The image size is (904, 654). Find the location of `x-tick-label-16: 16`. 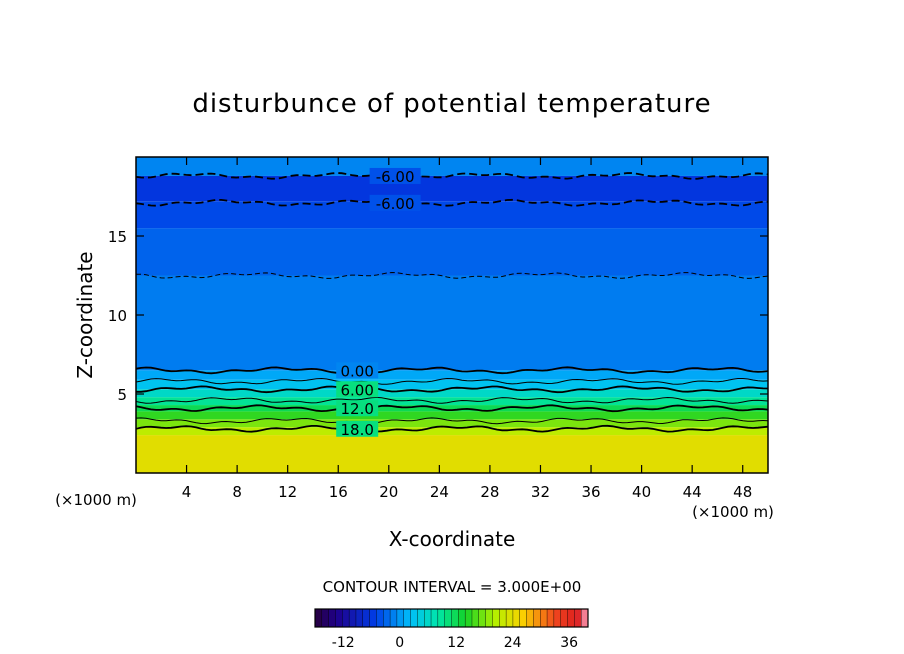

x-tick-label-16: 16 is located at coordinates (338, 492).